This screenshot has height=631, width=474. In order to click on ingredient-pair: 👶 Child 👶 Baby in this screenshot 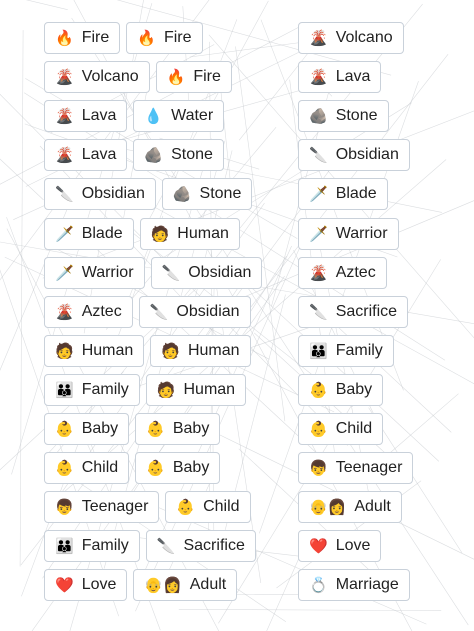, I will do `click(132, 468)`.